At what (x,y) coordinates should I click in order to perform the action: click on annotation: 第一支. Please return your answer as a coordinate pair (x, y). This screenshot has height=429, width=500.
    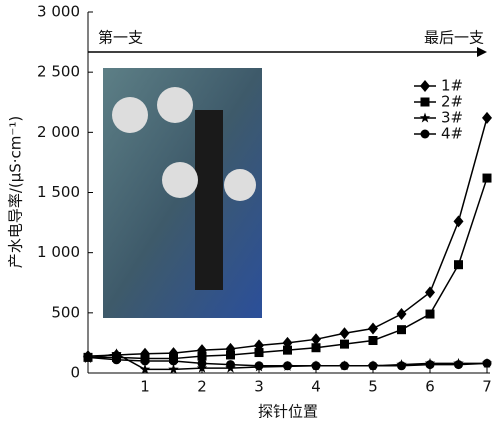
    Looking at the image, I should click on (120, 38).